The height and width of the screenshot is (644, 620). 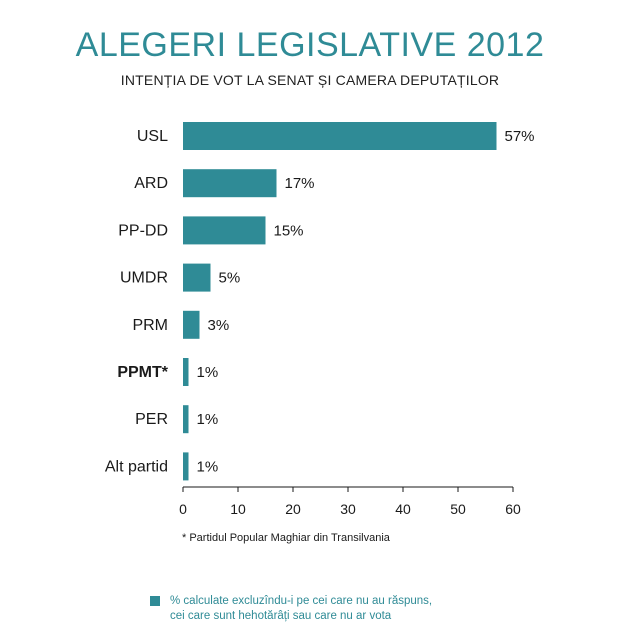 I want to click on category-label: UMDR, so click(x=144, y=278).